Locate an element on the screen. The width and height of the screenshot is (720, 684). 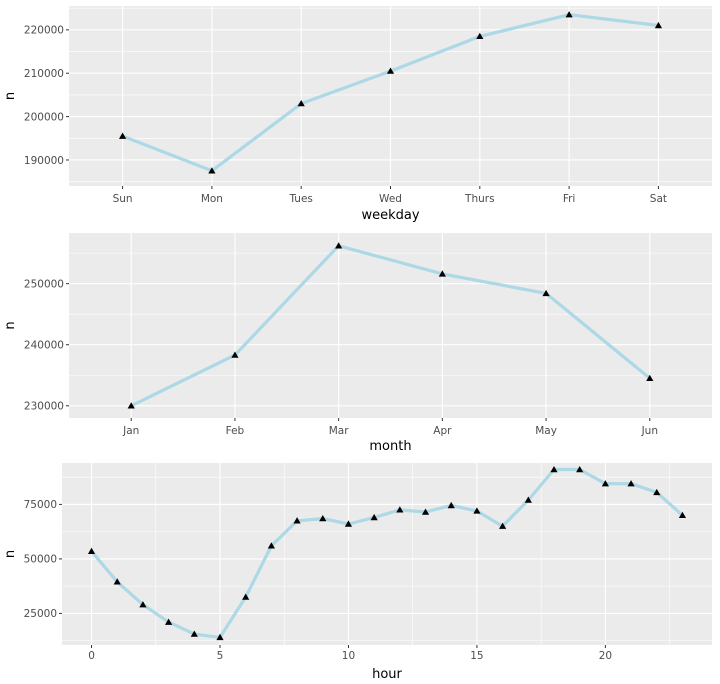
y-tick-label: 220000 is located at coordinates (44, 31).